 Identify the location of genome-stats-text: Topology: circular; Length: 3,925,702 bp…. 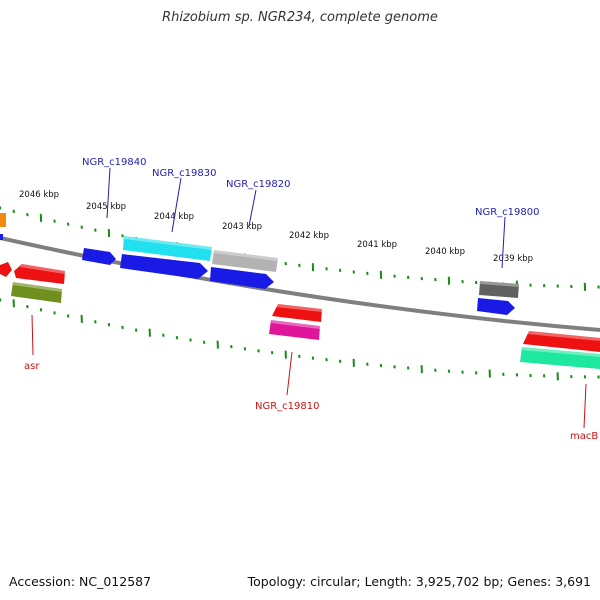
(419, 581).